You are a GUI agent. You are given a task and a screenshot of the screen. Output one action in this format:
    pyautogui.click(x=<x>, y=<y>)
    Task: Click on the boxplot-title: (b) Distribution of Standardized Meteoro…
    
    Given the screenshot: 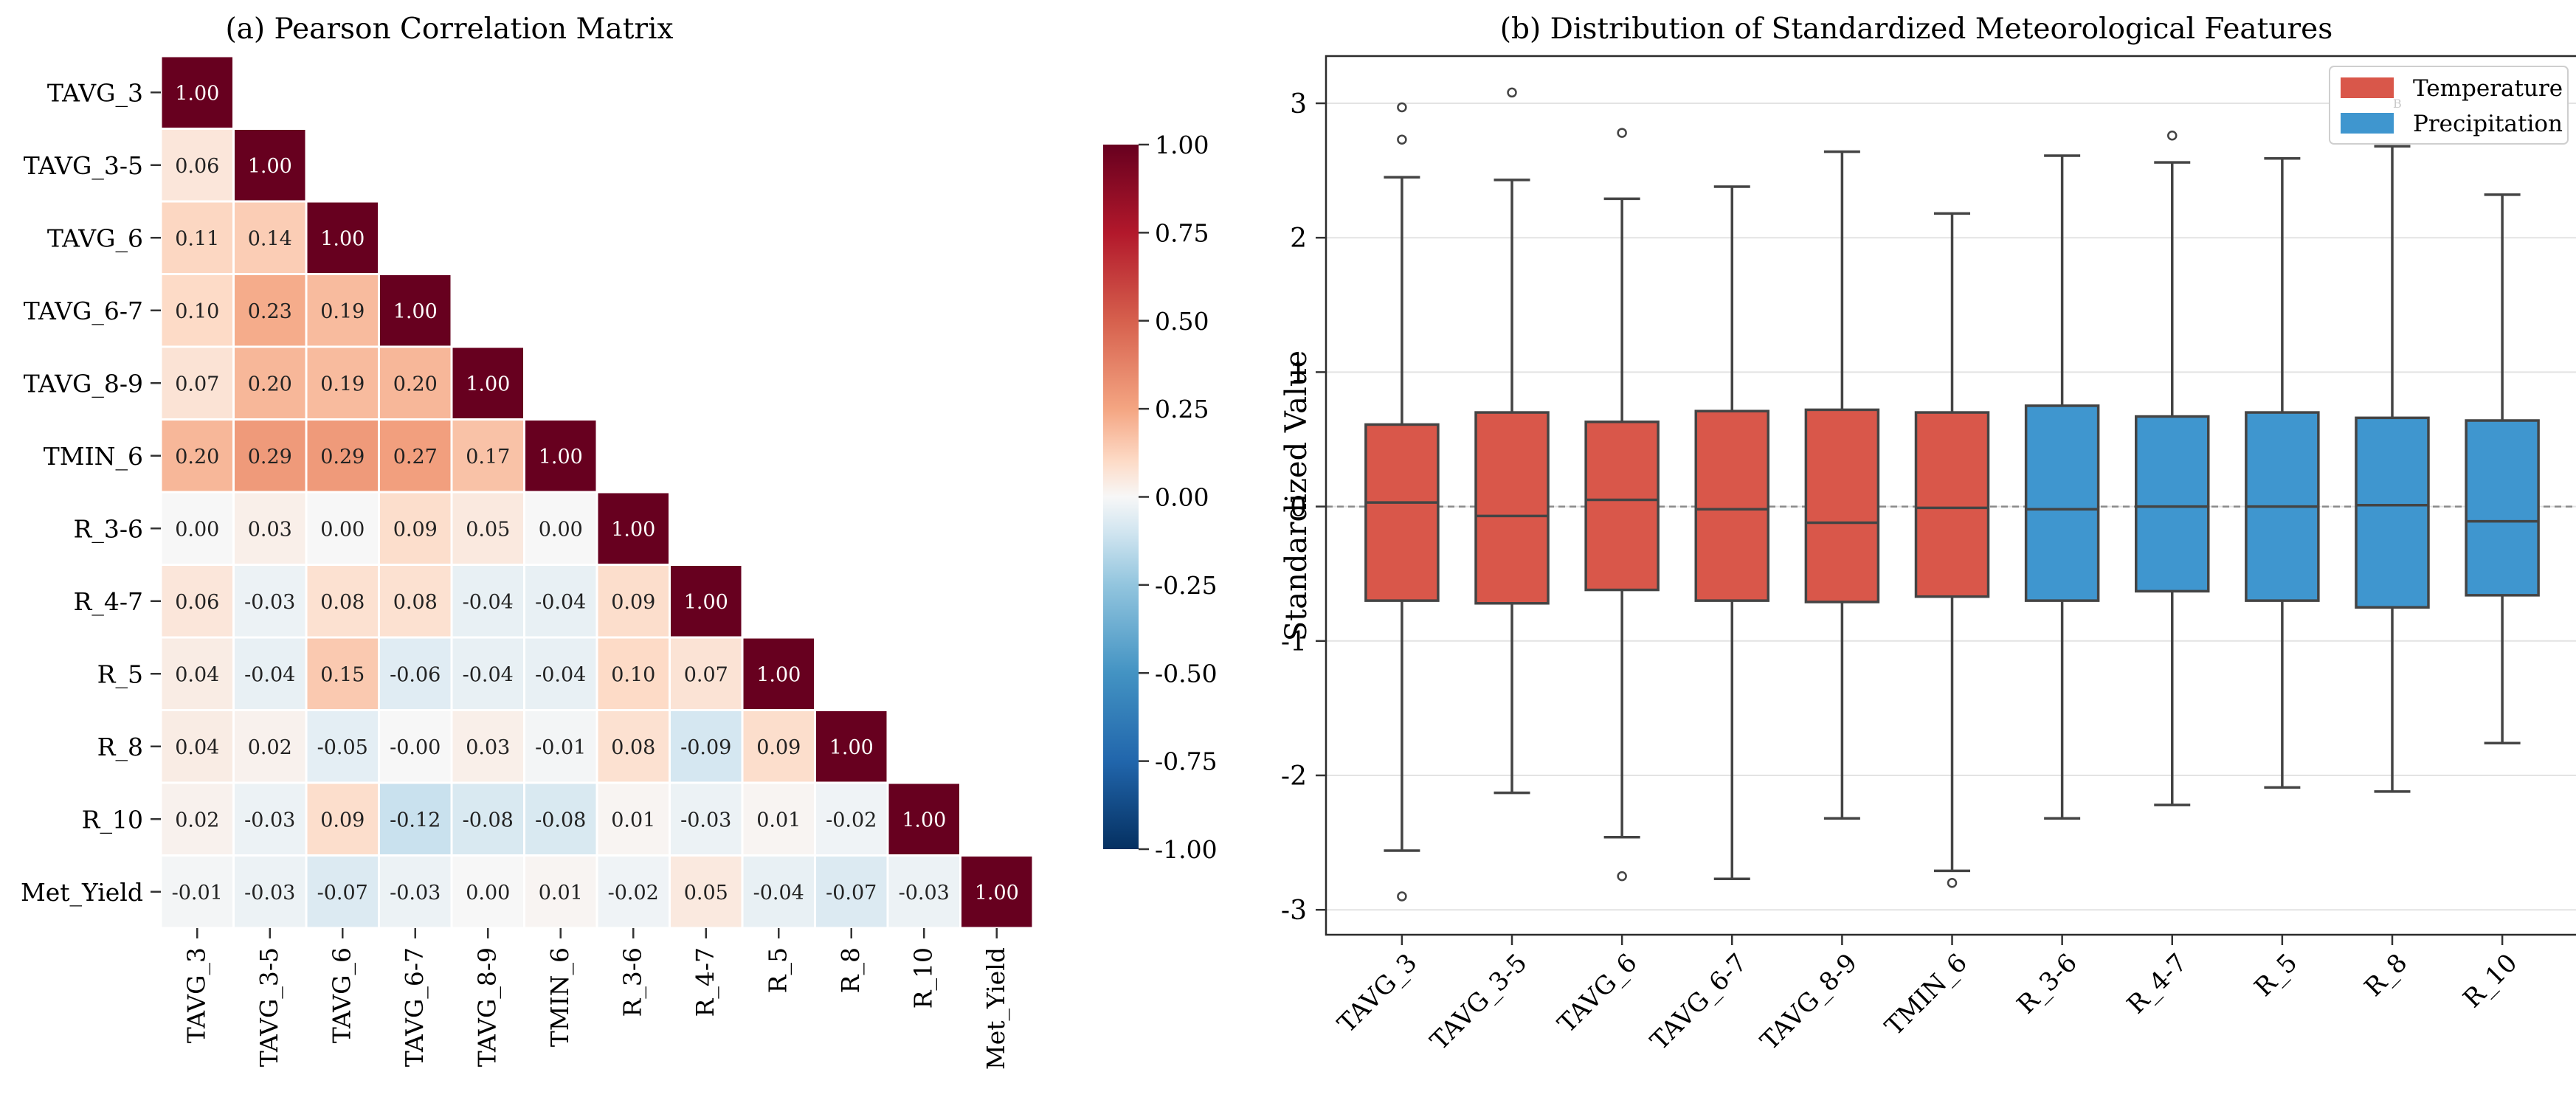 What is the action you would take?
    pyautogui.click(x=1916, y=29)
    